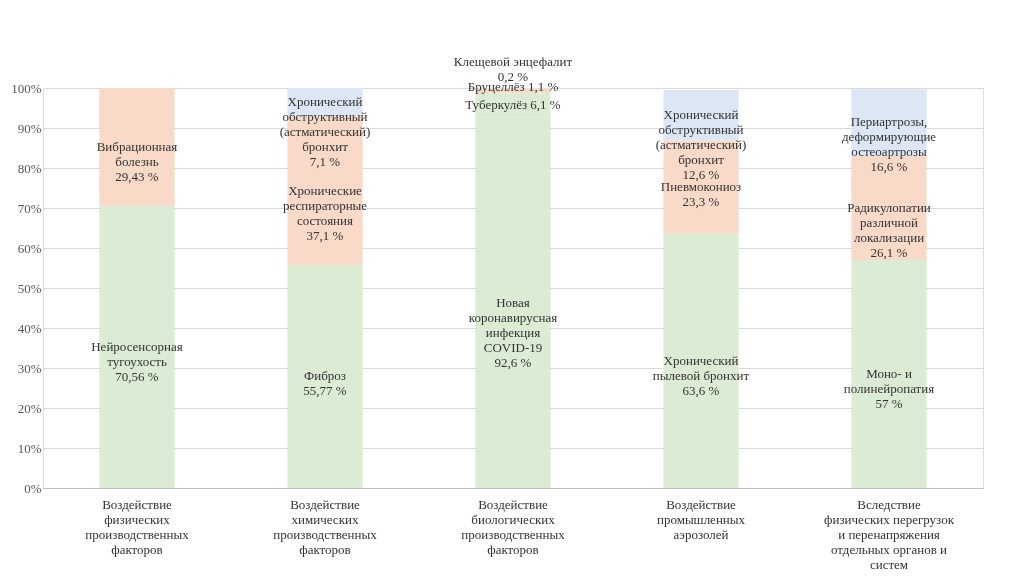 Image resolution: width=1018 pixels, height=581 pixels. What do you see at coordinates (29, 248) in the screenshot?
I see `y-tick-label: 60%` at bounding box center [29, 248].